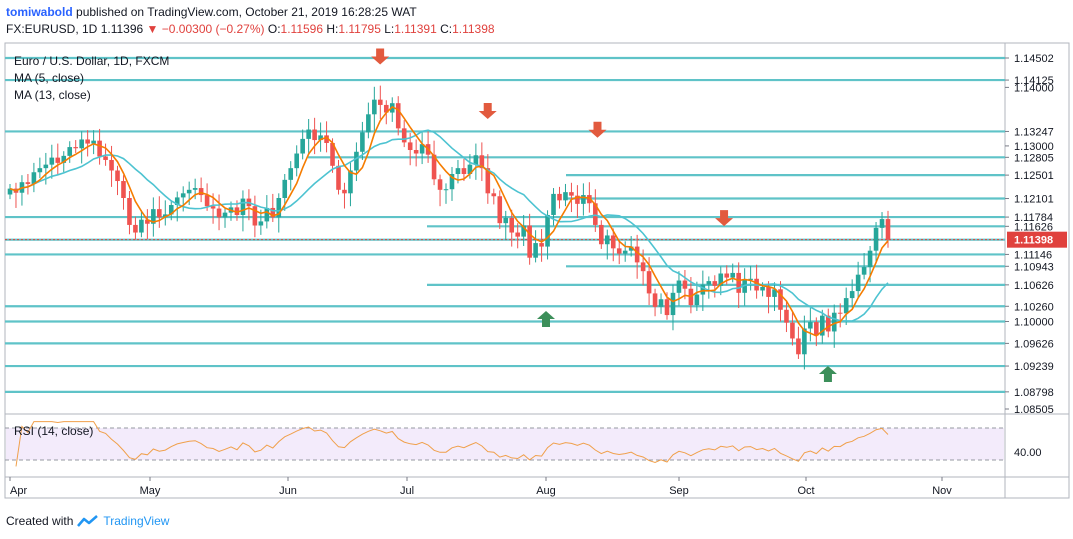  I want to click on symbol-label: FX:EURUSD, 1D, so click(52, 29).